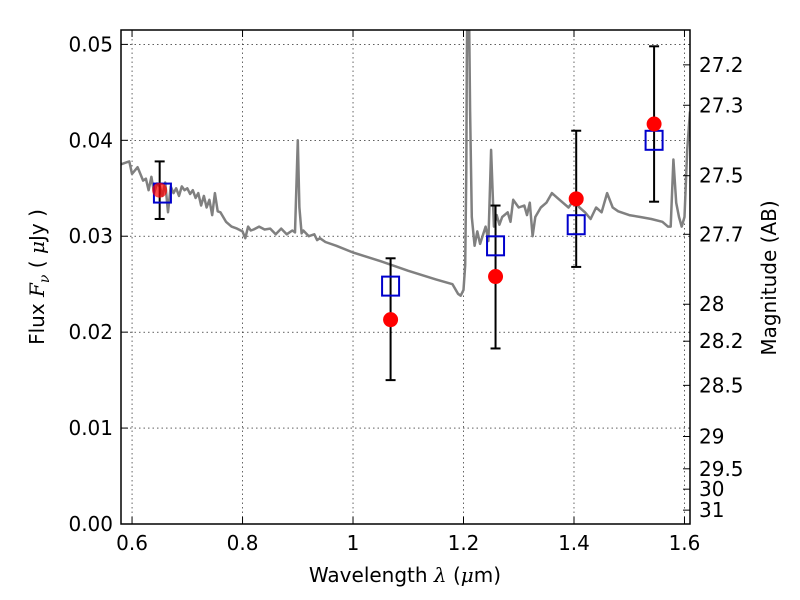 Image resolution: width=800 pixels, height=600 pixels. What do you see at coordinates (467, 575) in the screenshot?
I see `x-axis-title-mu: μ` at bounding box center [467, 575].